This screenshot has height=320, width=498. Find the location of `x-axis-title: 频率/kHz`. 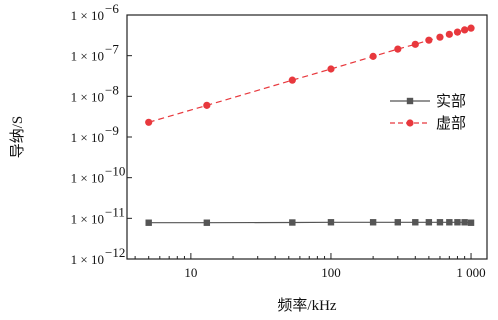

x-axis-title: 频率/kHz is located at coordinates (307, 305).